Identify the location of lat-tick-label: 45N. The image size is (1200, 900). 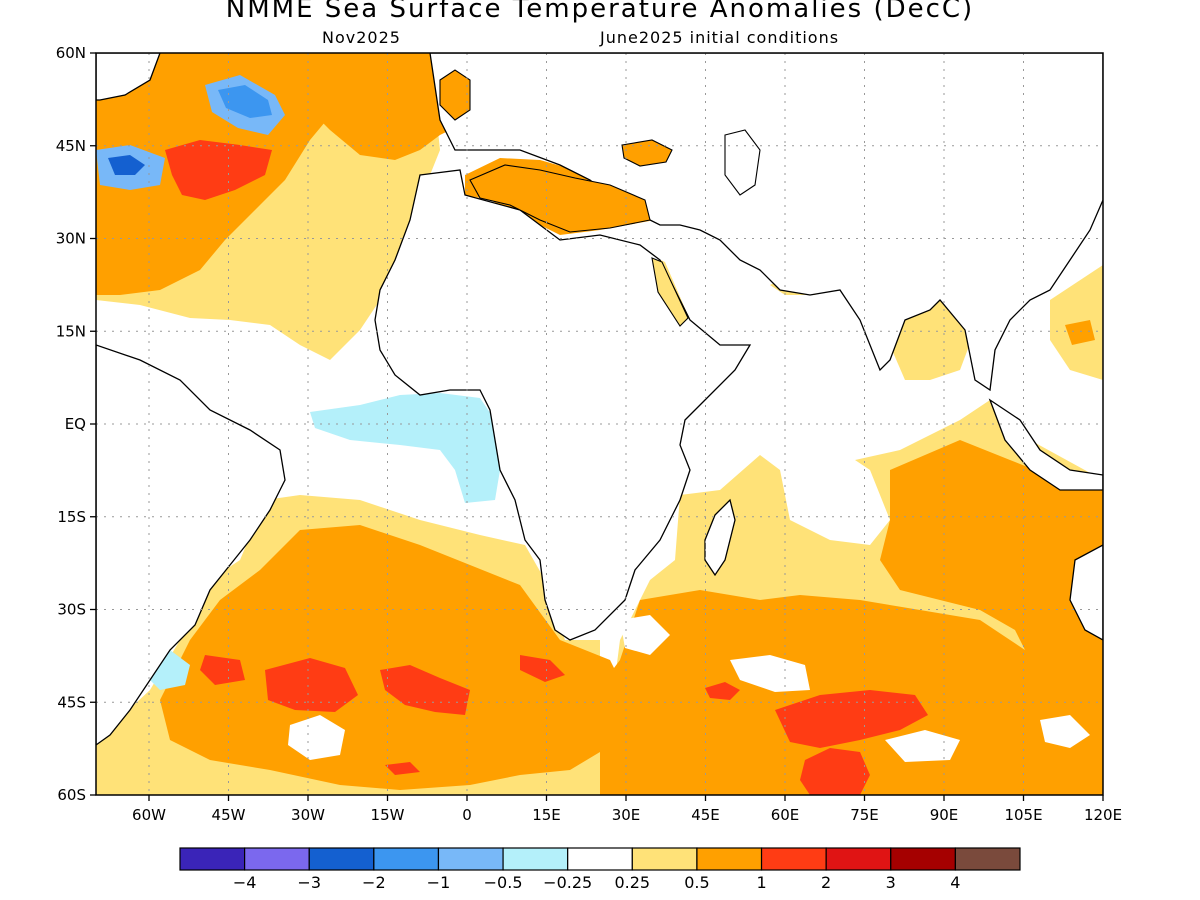
(71, 146).